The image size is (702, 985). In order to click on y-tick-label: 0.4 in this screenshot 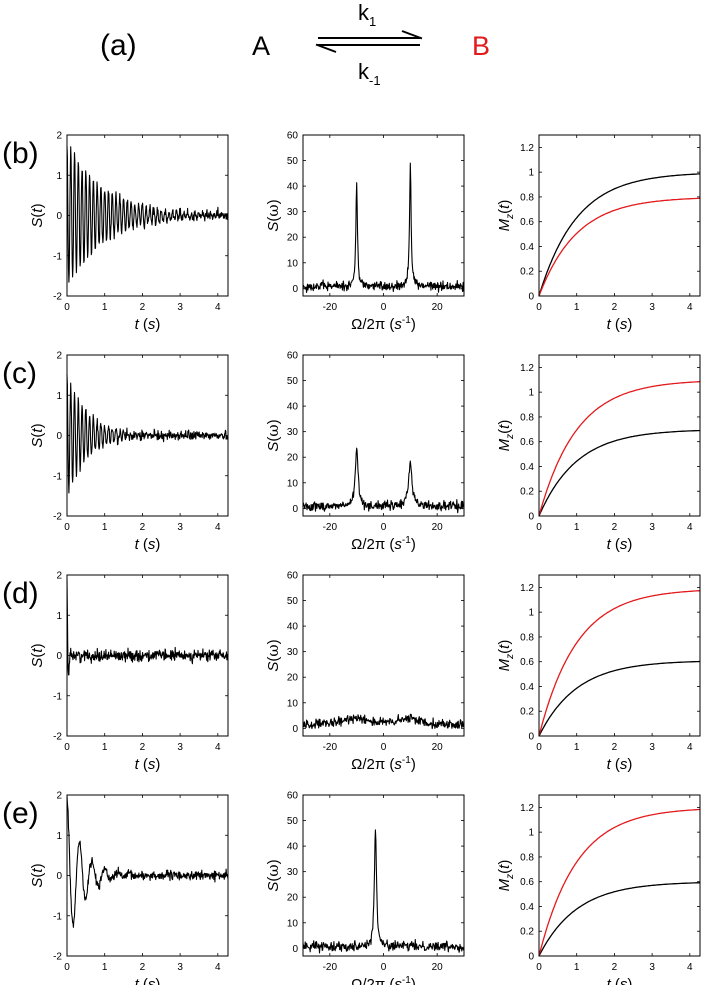, I will do `click(527, 467)`.